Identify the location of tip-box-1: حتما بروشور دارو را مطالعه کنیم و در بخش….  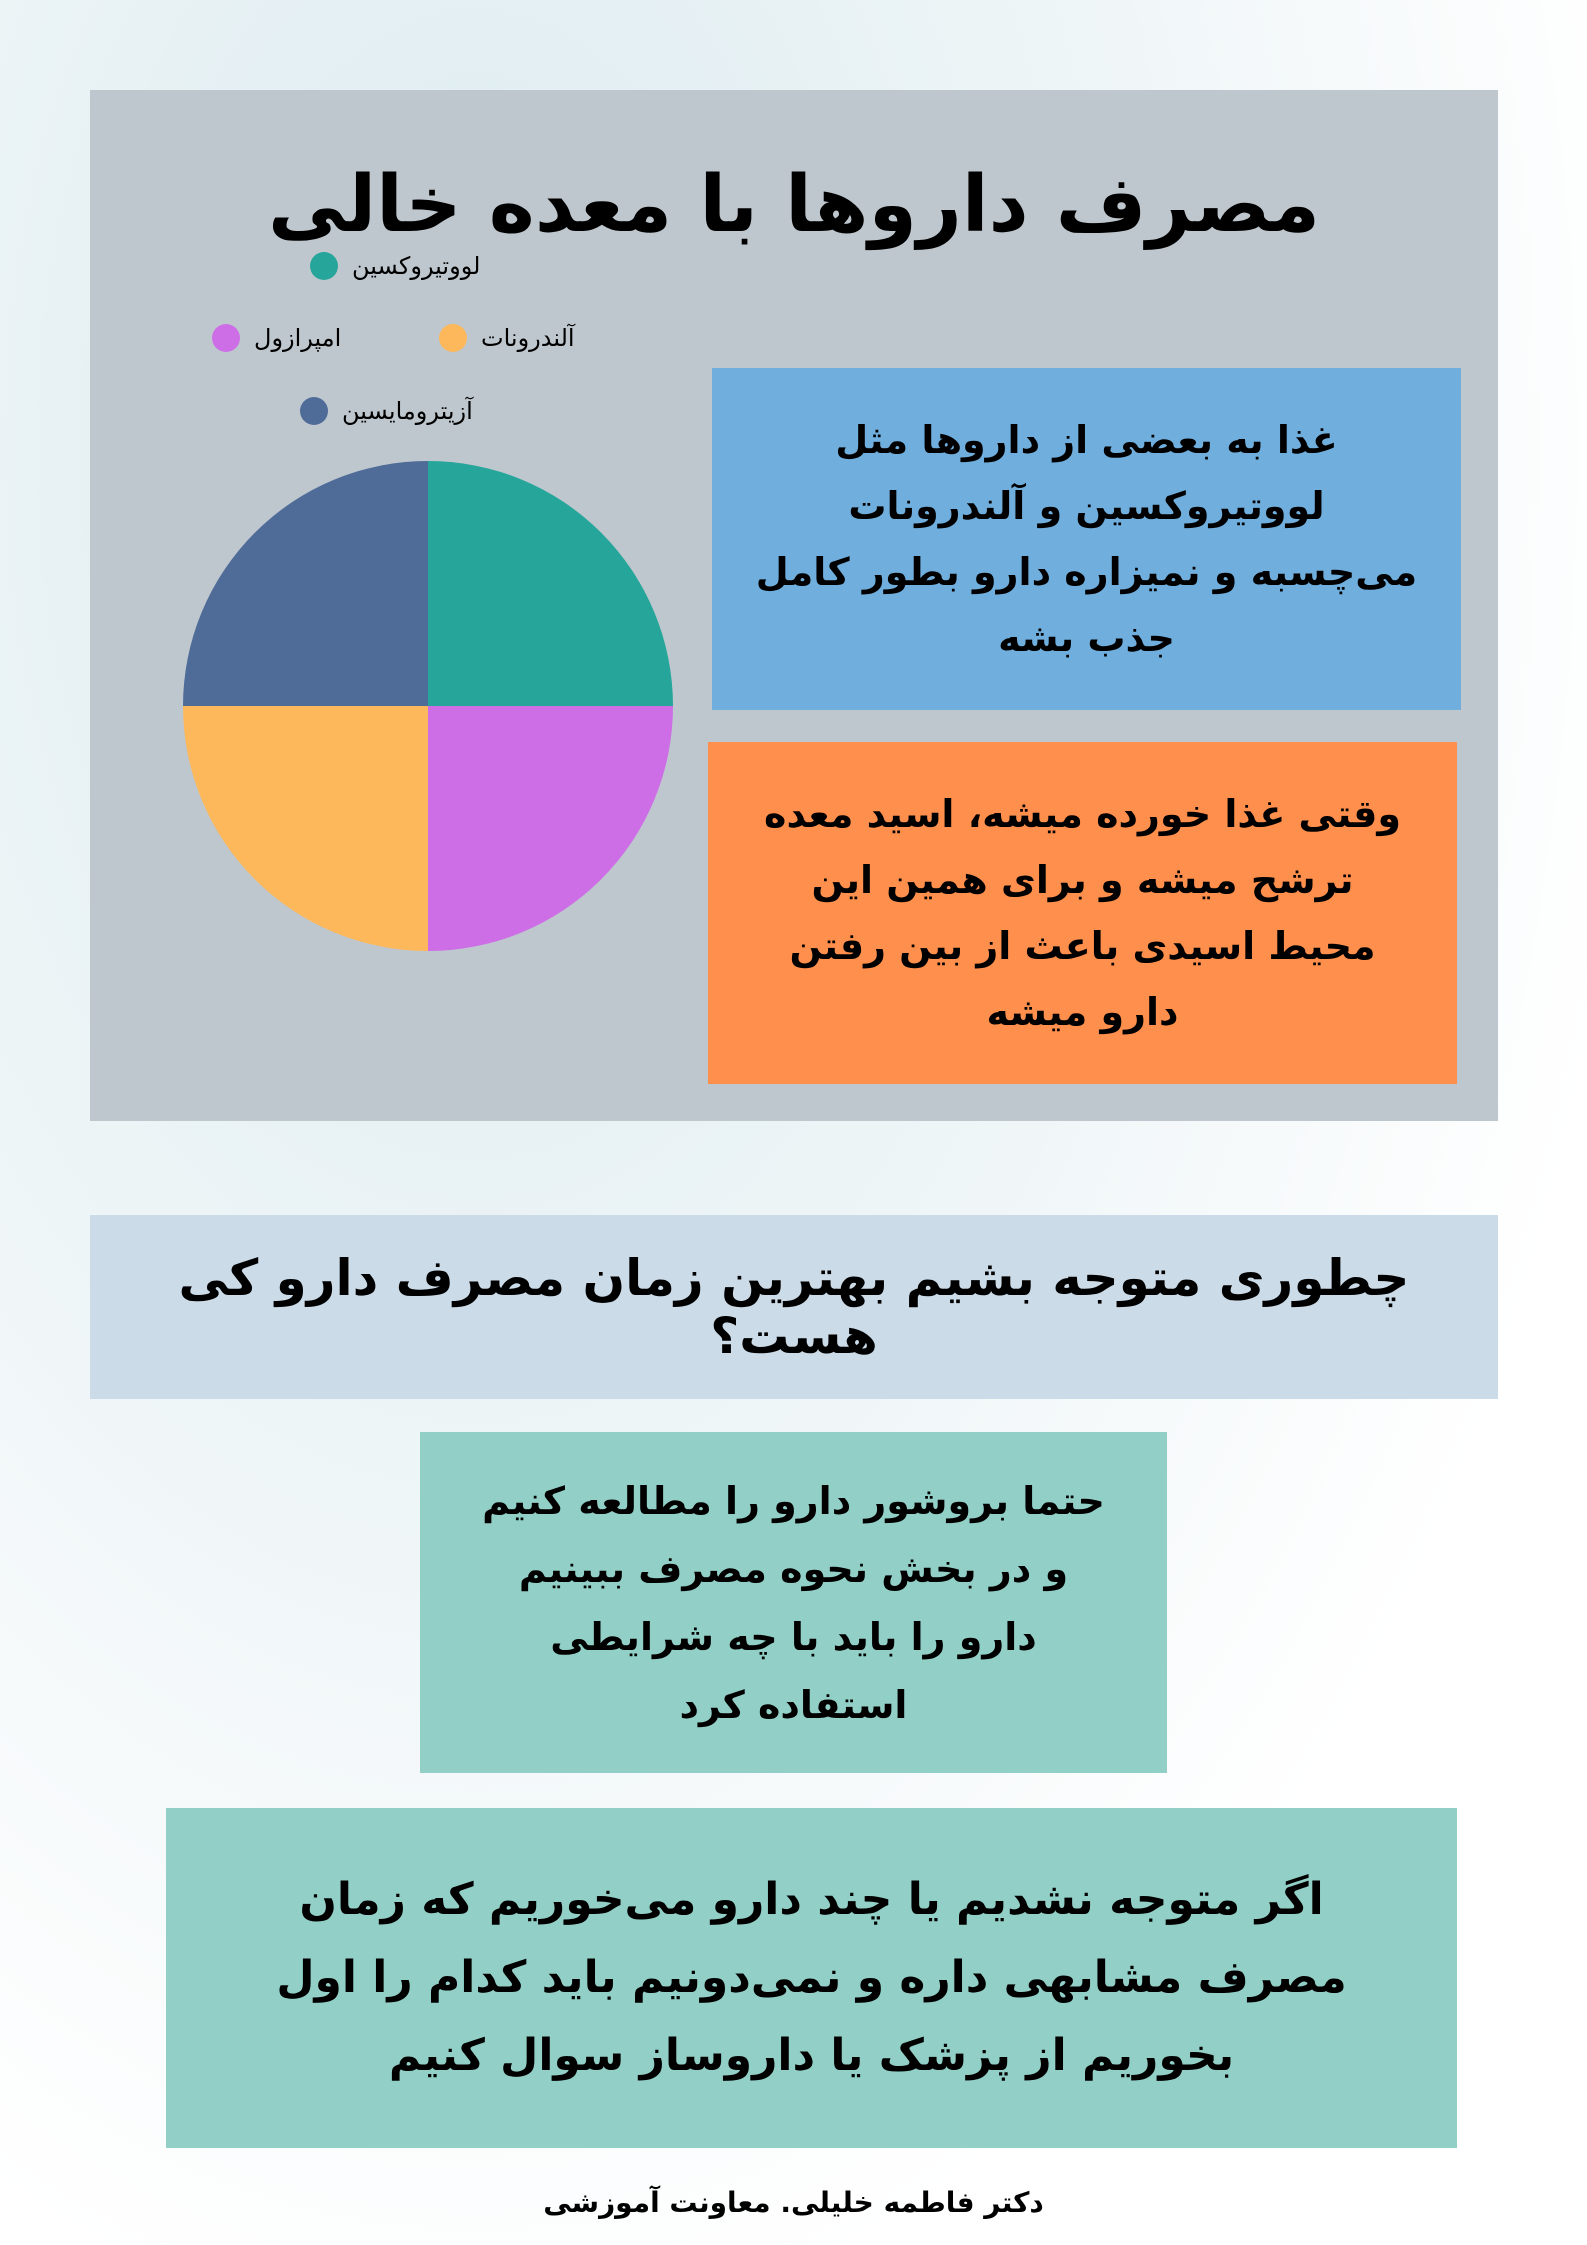
(793, 1602).